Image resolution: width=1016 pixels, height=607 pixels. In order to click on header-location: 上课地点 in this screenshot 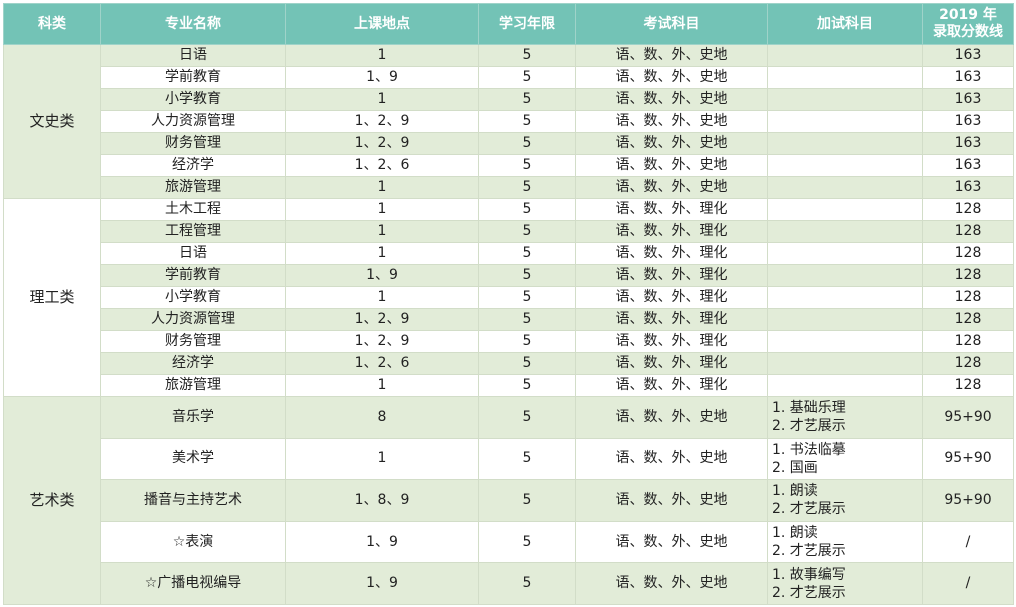, I will do `click(382, 24)`.